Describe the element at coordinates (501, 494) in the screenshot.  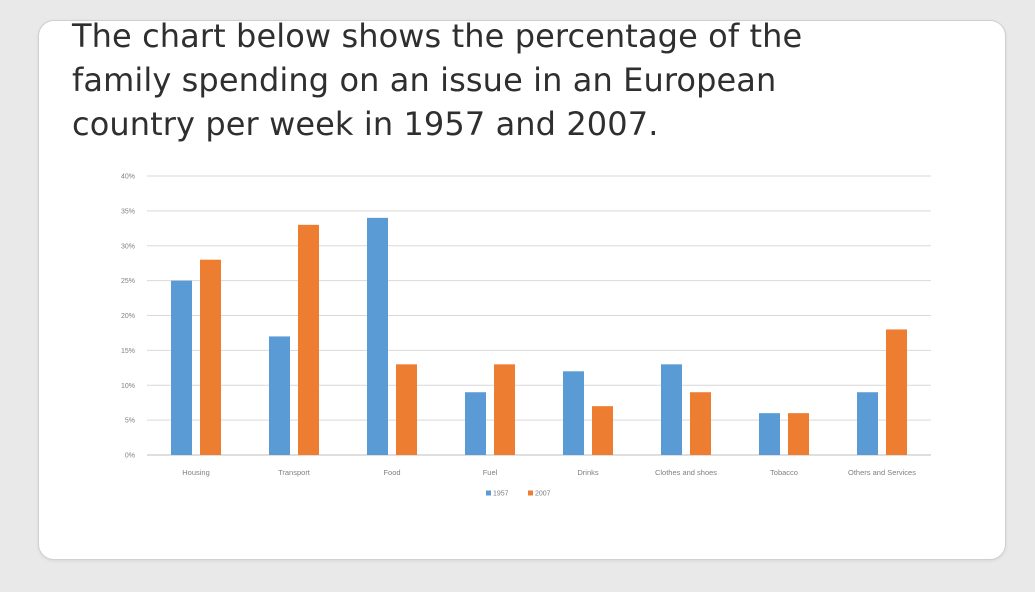
I see `legend-label: 1957` at that location.